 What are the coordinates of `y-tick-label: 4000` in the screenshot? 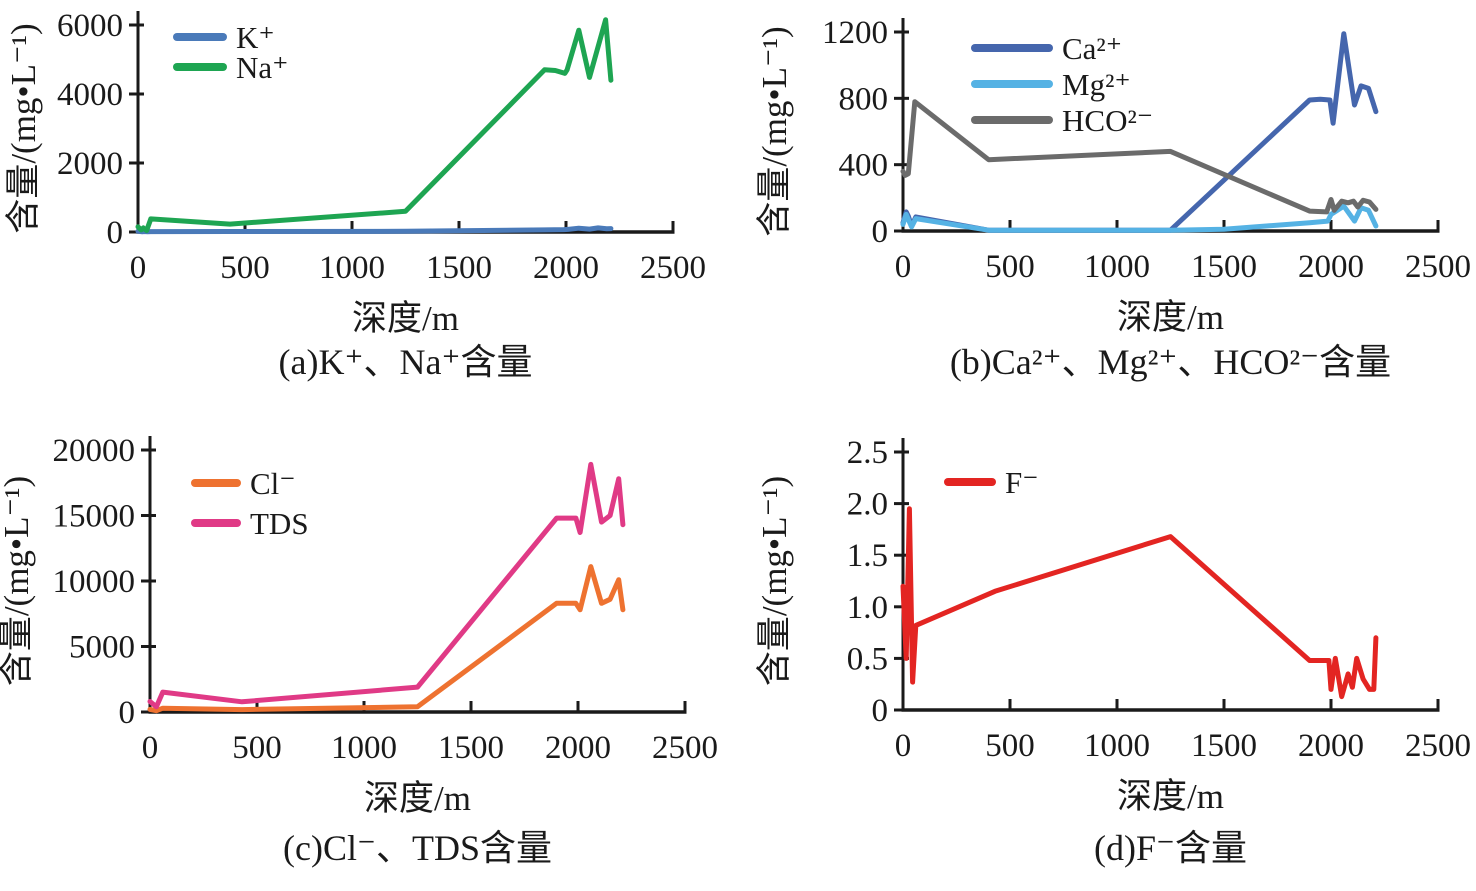 It's located at (90, 95).